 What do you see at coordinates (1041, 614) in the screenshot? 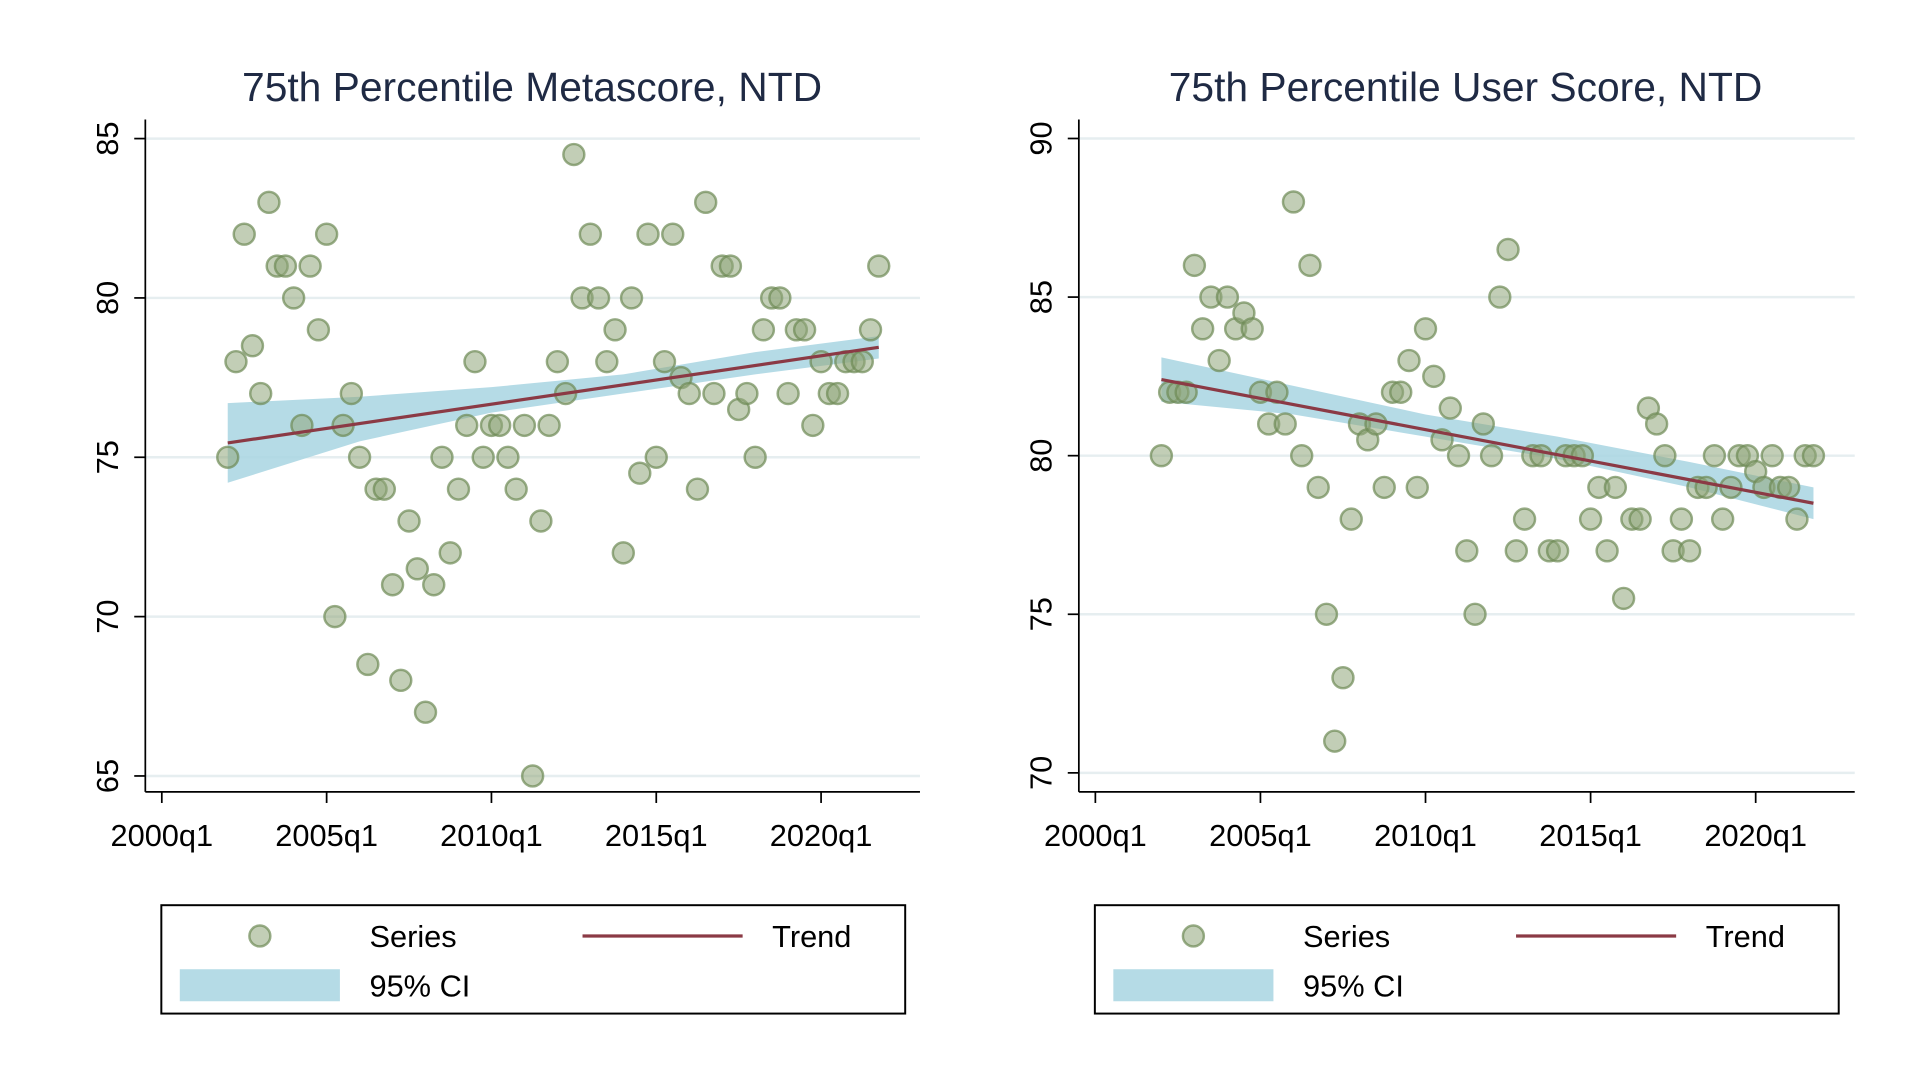
I see `y-tick-label-75: 75` at bounding box center [1041, 614].